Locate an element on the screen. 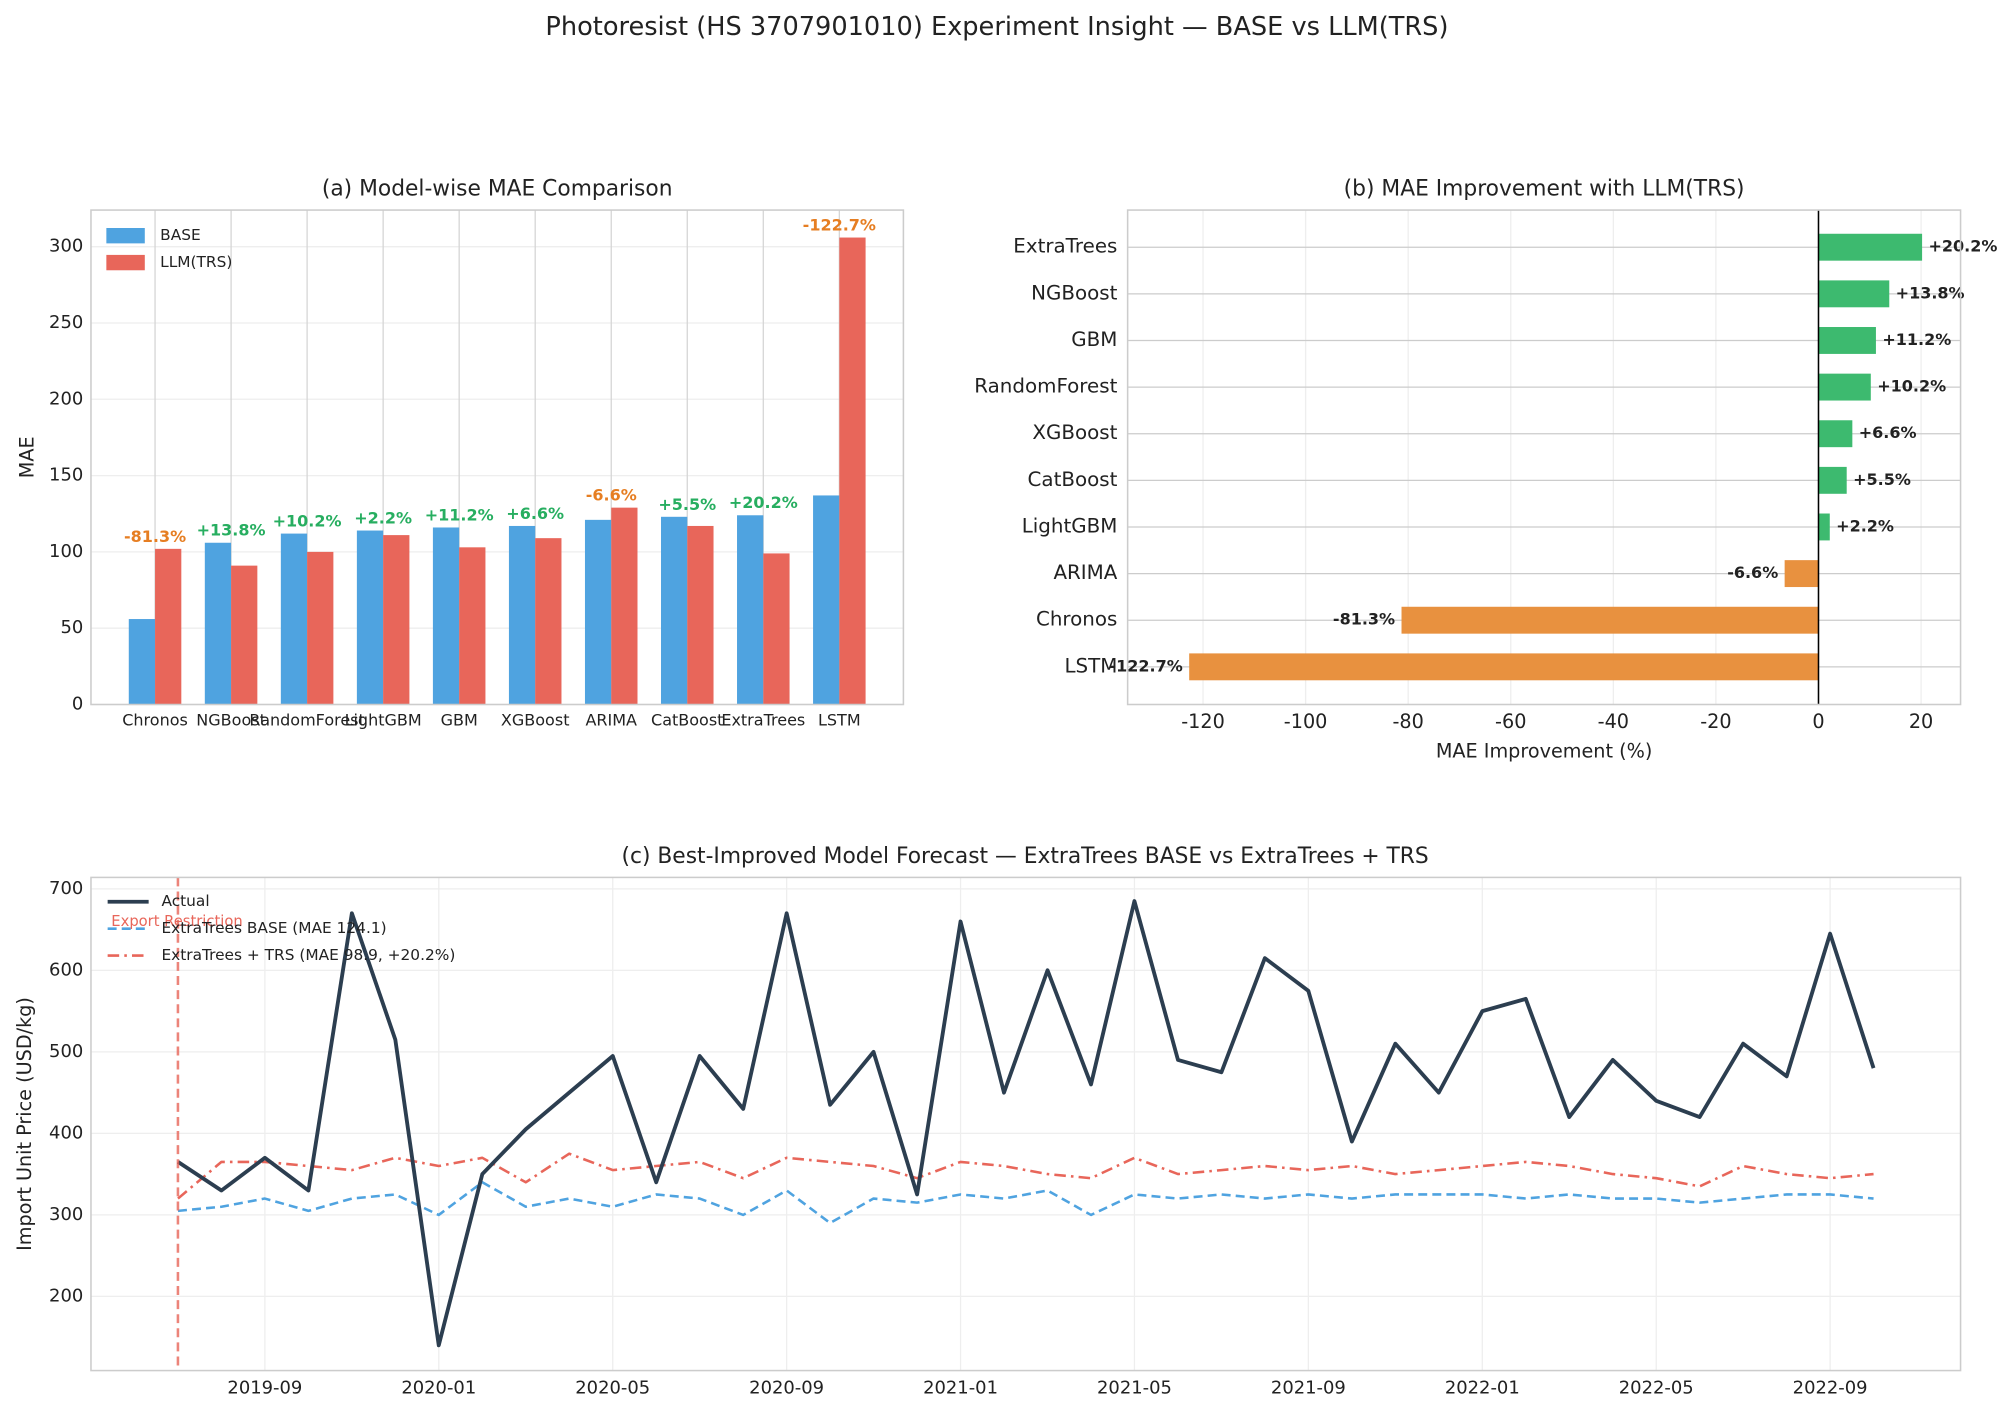 The width and height of the screenshot is (1999, 1409). y-tick-label: 300 is located at coordinates (66, 1214).